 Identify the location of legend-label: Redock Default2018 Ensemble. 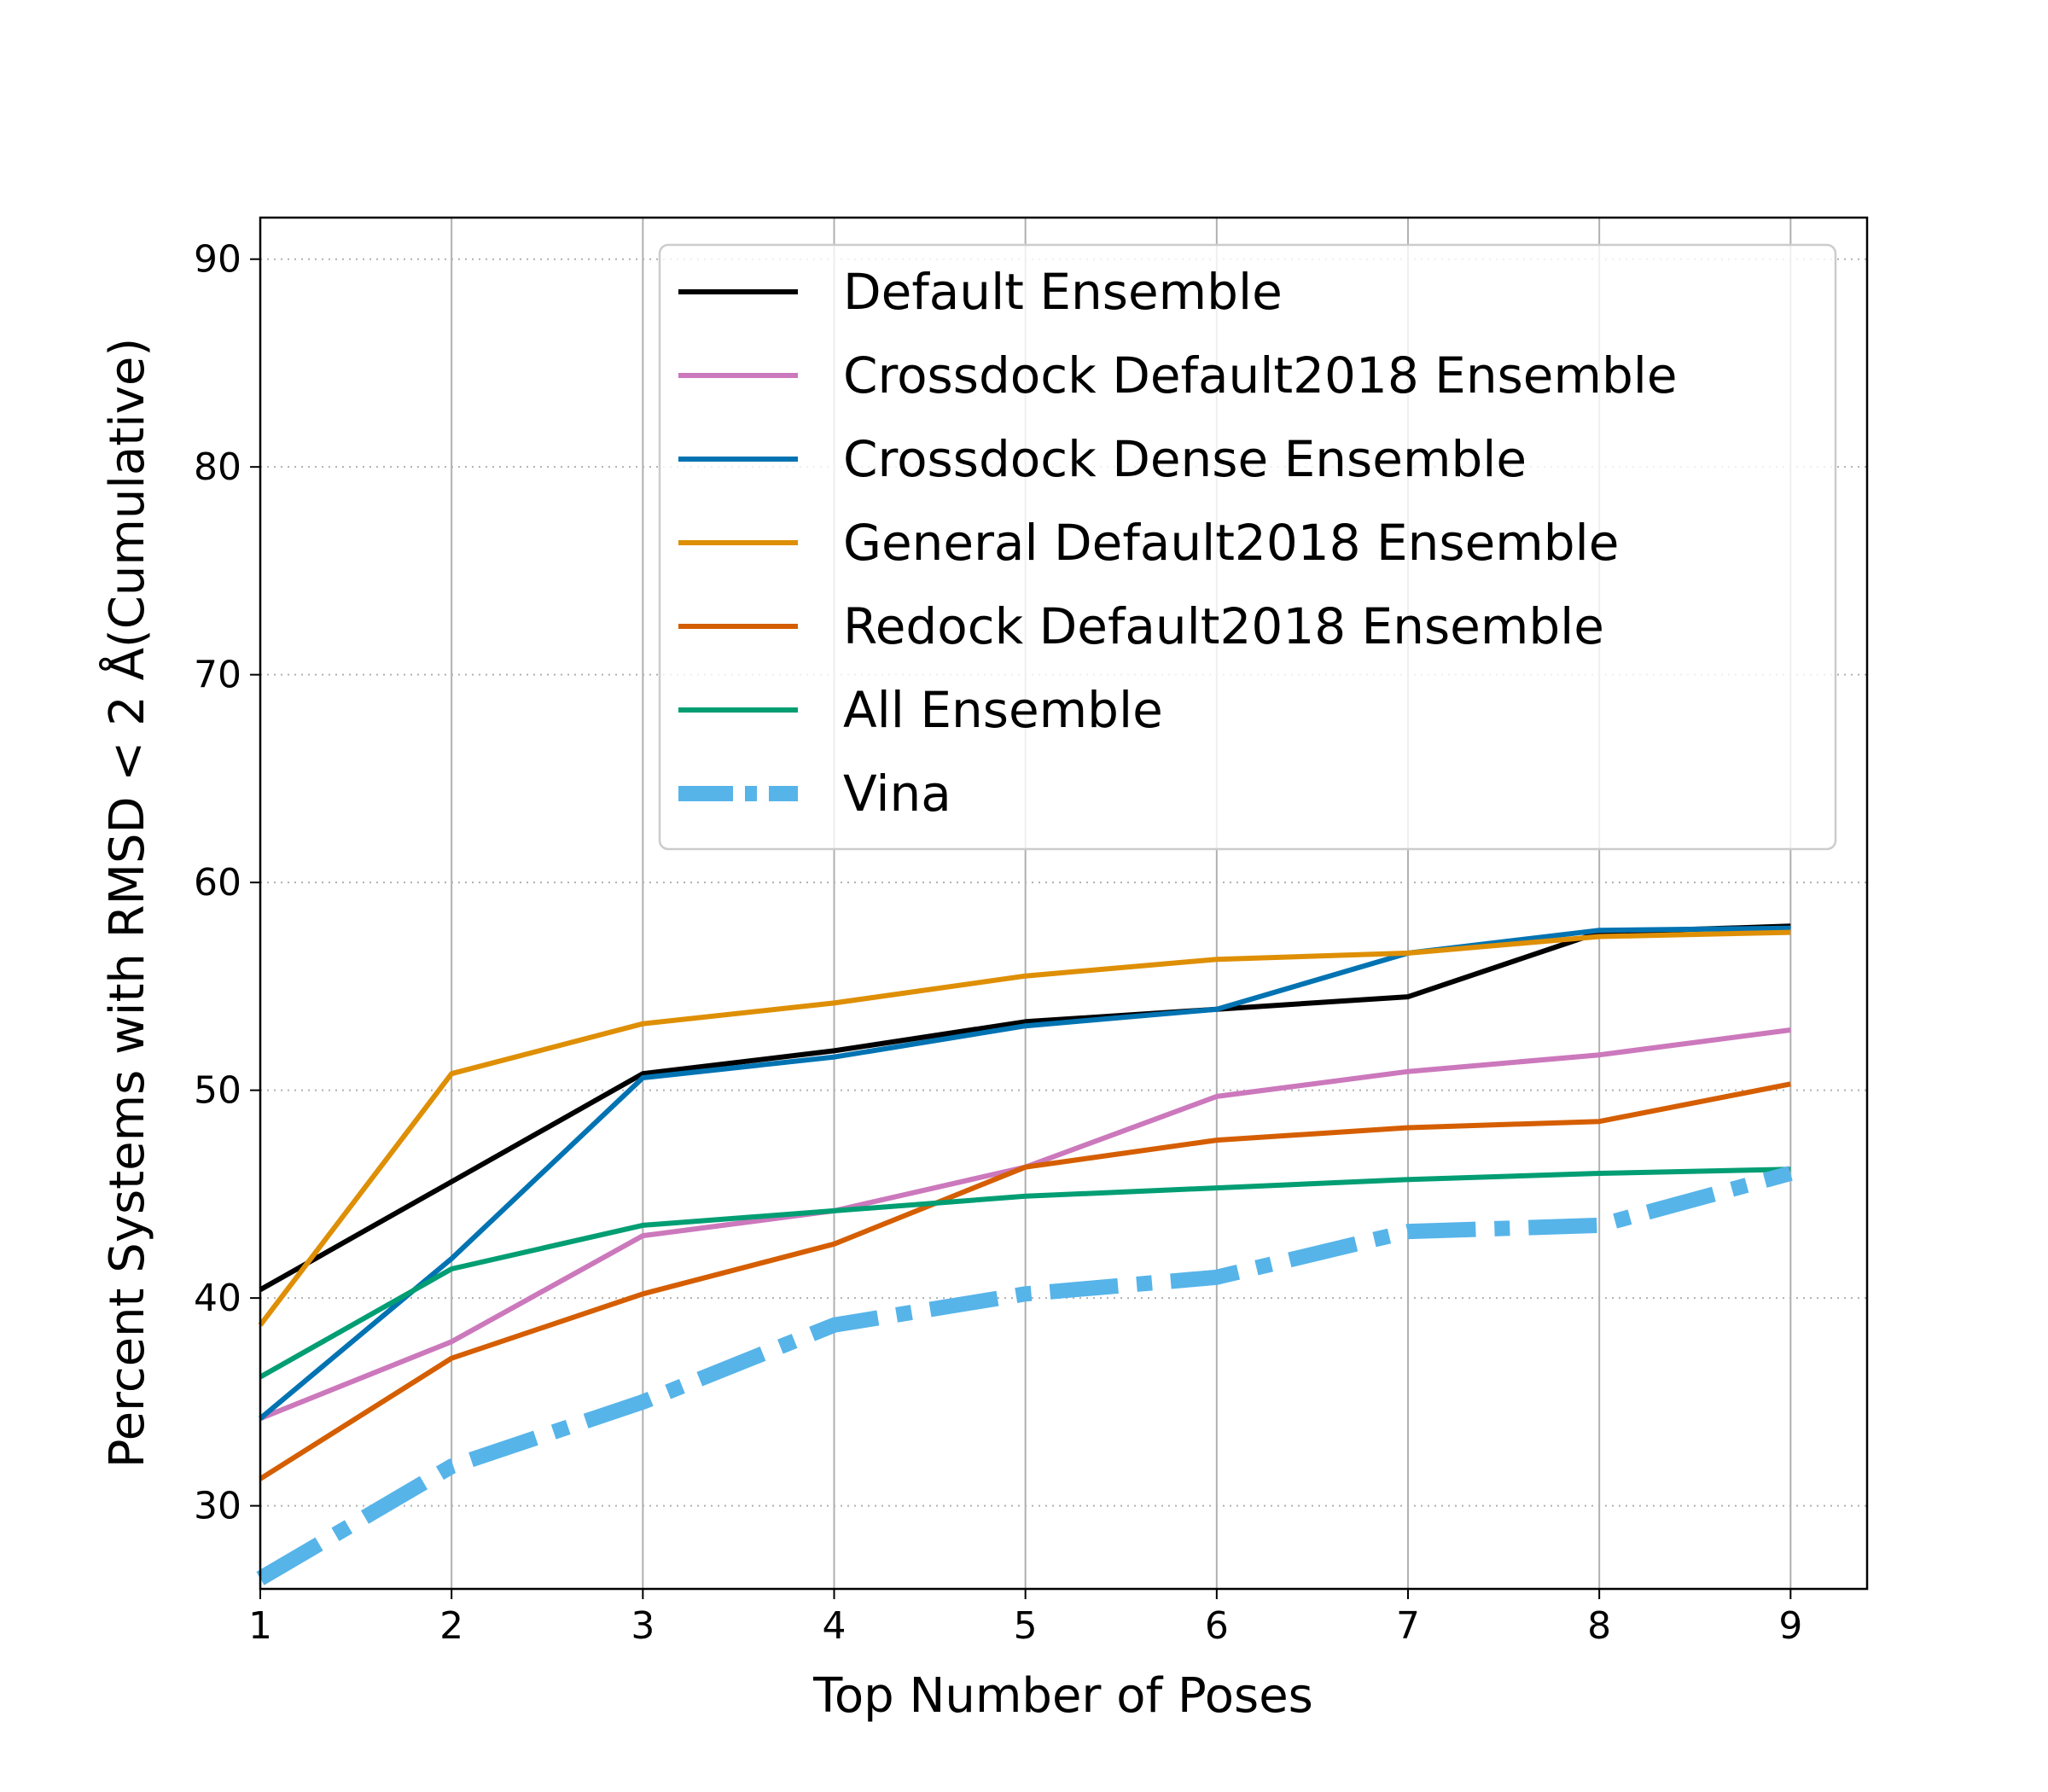
(1223, 626).